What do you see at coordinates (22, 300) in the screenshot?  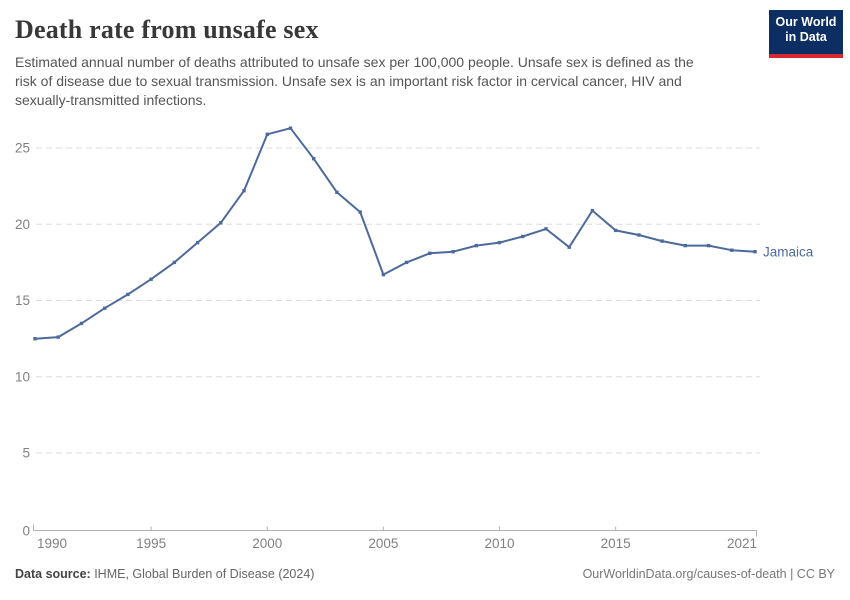 I see `y-tick-label: 15` at bounding box center [22, 300].